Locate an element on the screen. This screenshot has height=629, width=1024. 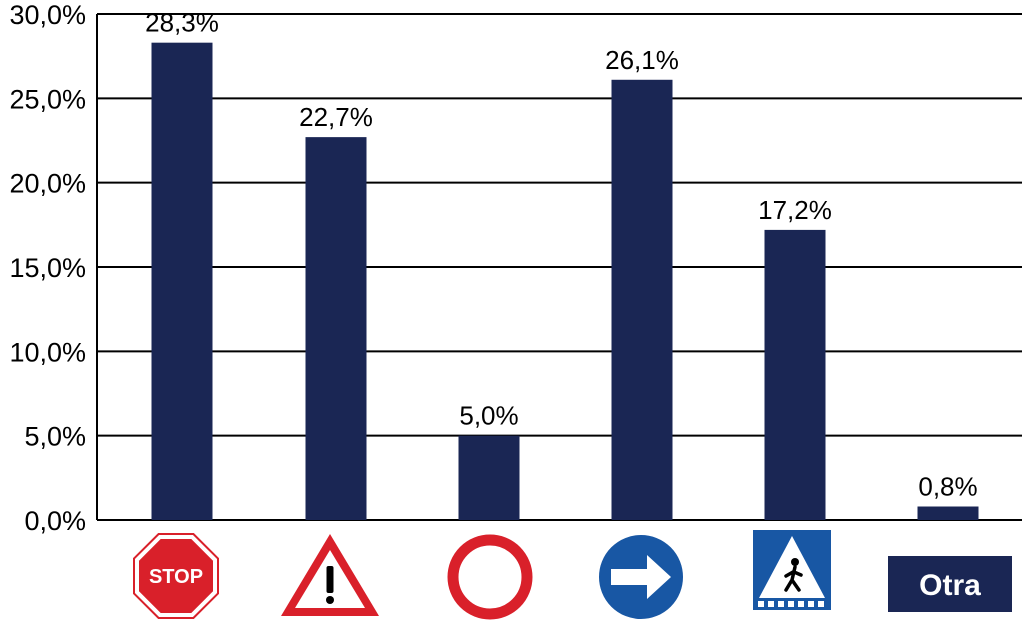
otra-box is located at coordinates (950, 584).